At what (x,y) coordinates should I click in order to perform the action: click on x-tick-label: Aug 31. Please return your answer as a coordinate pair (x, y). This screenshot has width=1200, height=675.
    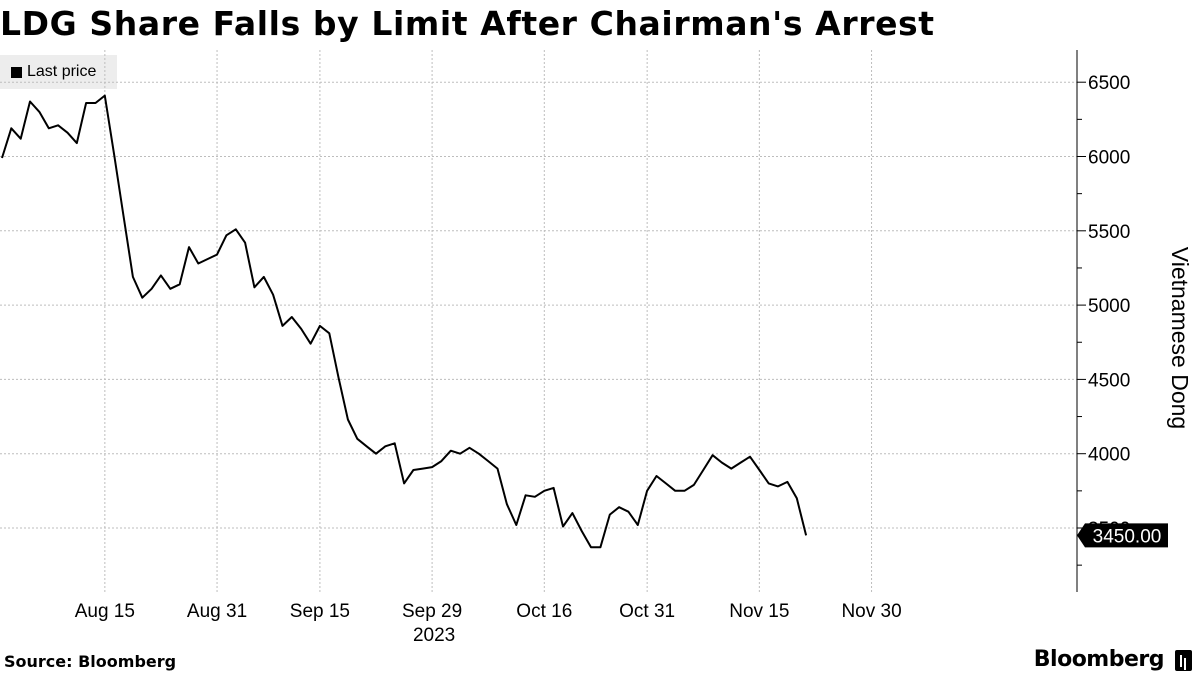
    Looking at the image, I should click on (217, 611).